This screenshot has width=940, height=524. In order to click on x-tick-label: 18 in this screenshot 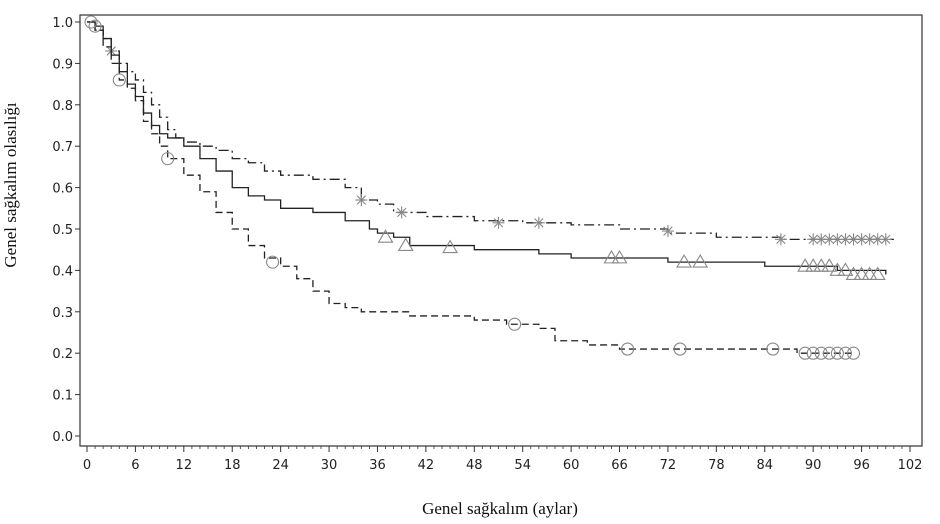, I will do `click(232, 465)`.